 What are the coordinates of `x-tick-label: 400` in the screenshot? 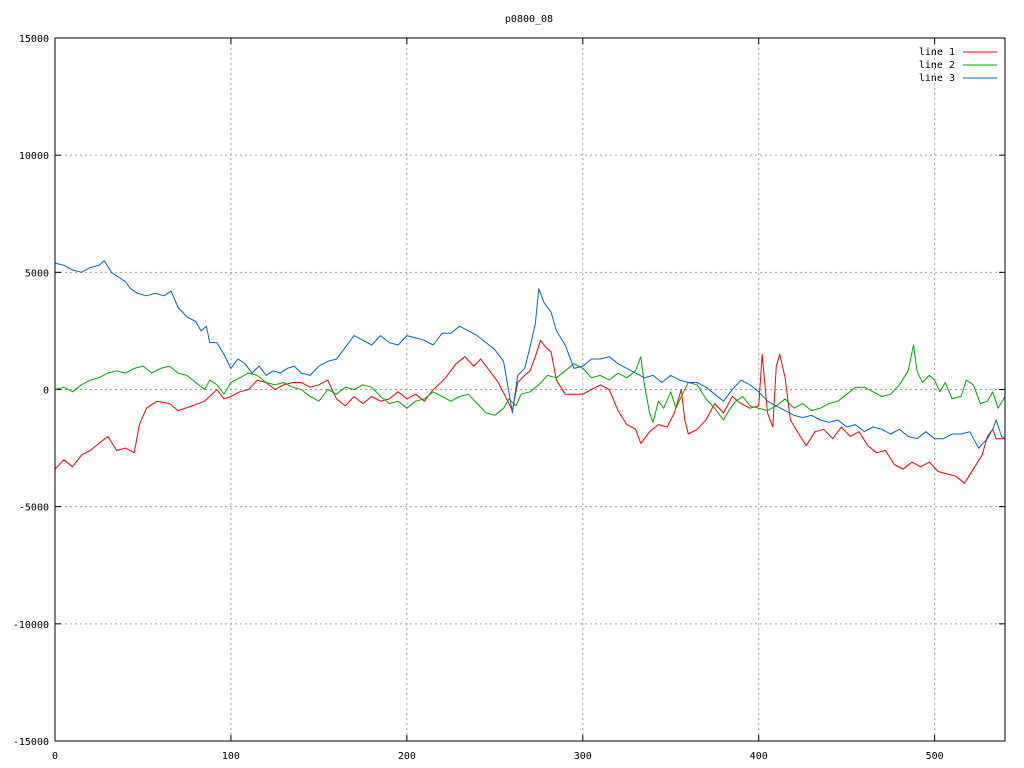 It's located at (759, 756).